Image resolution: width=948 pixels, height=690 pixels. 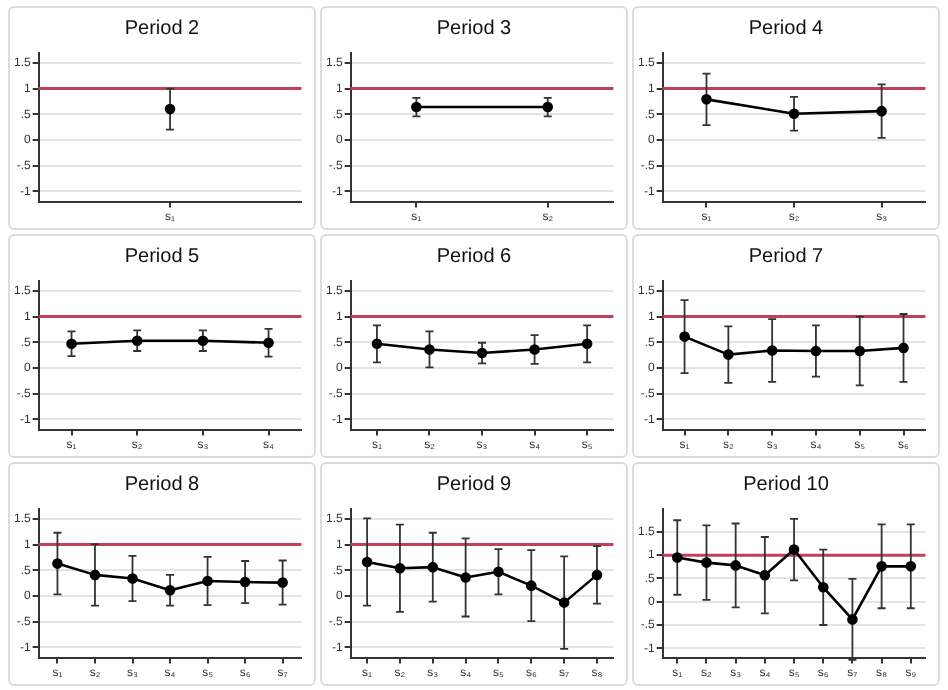 I want to click on chart-title: Period 7, so click(x=786, y=258).